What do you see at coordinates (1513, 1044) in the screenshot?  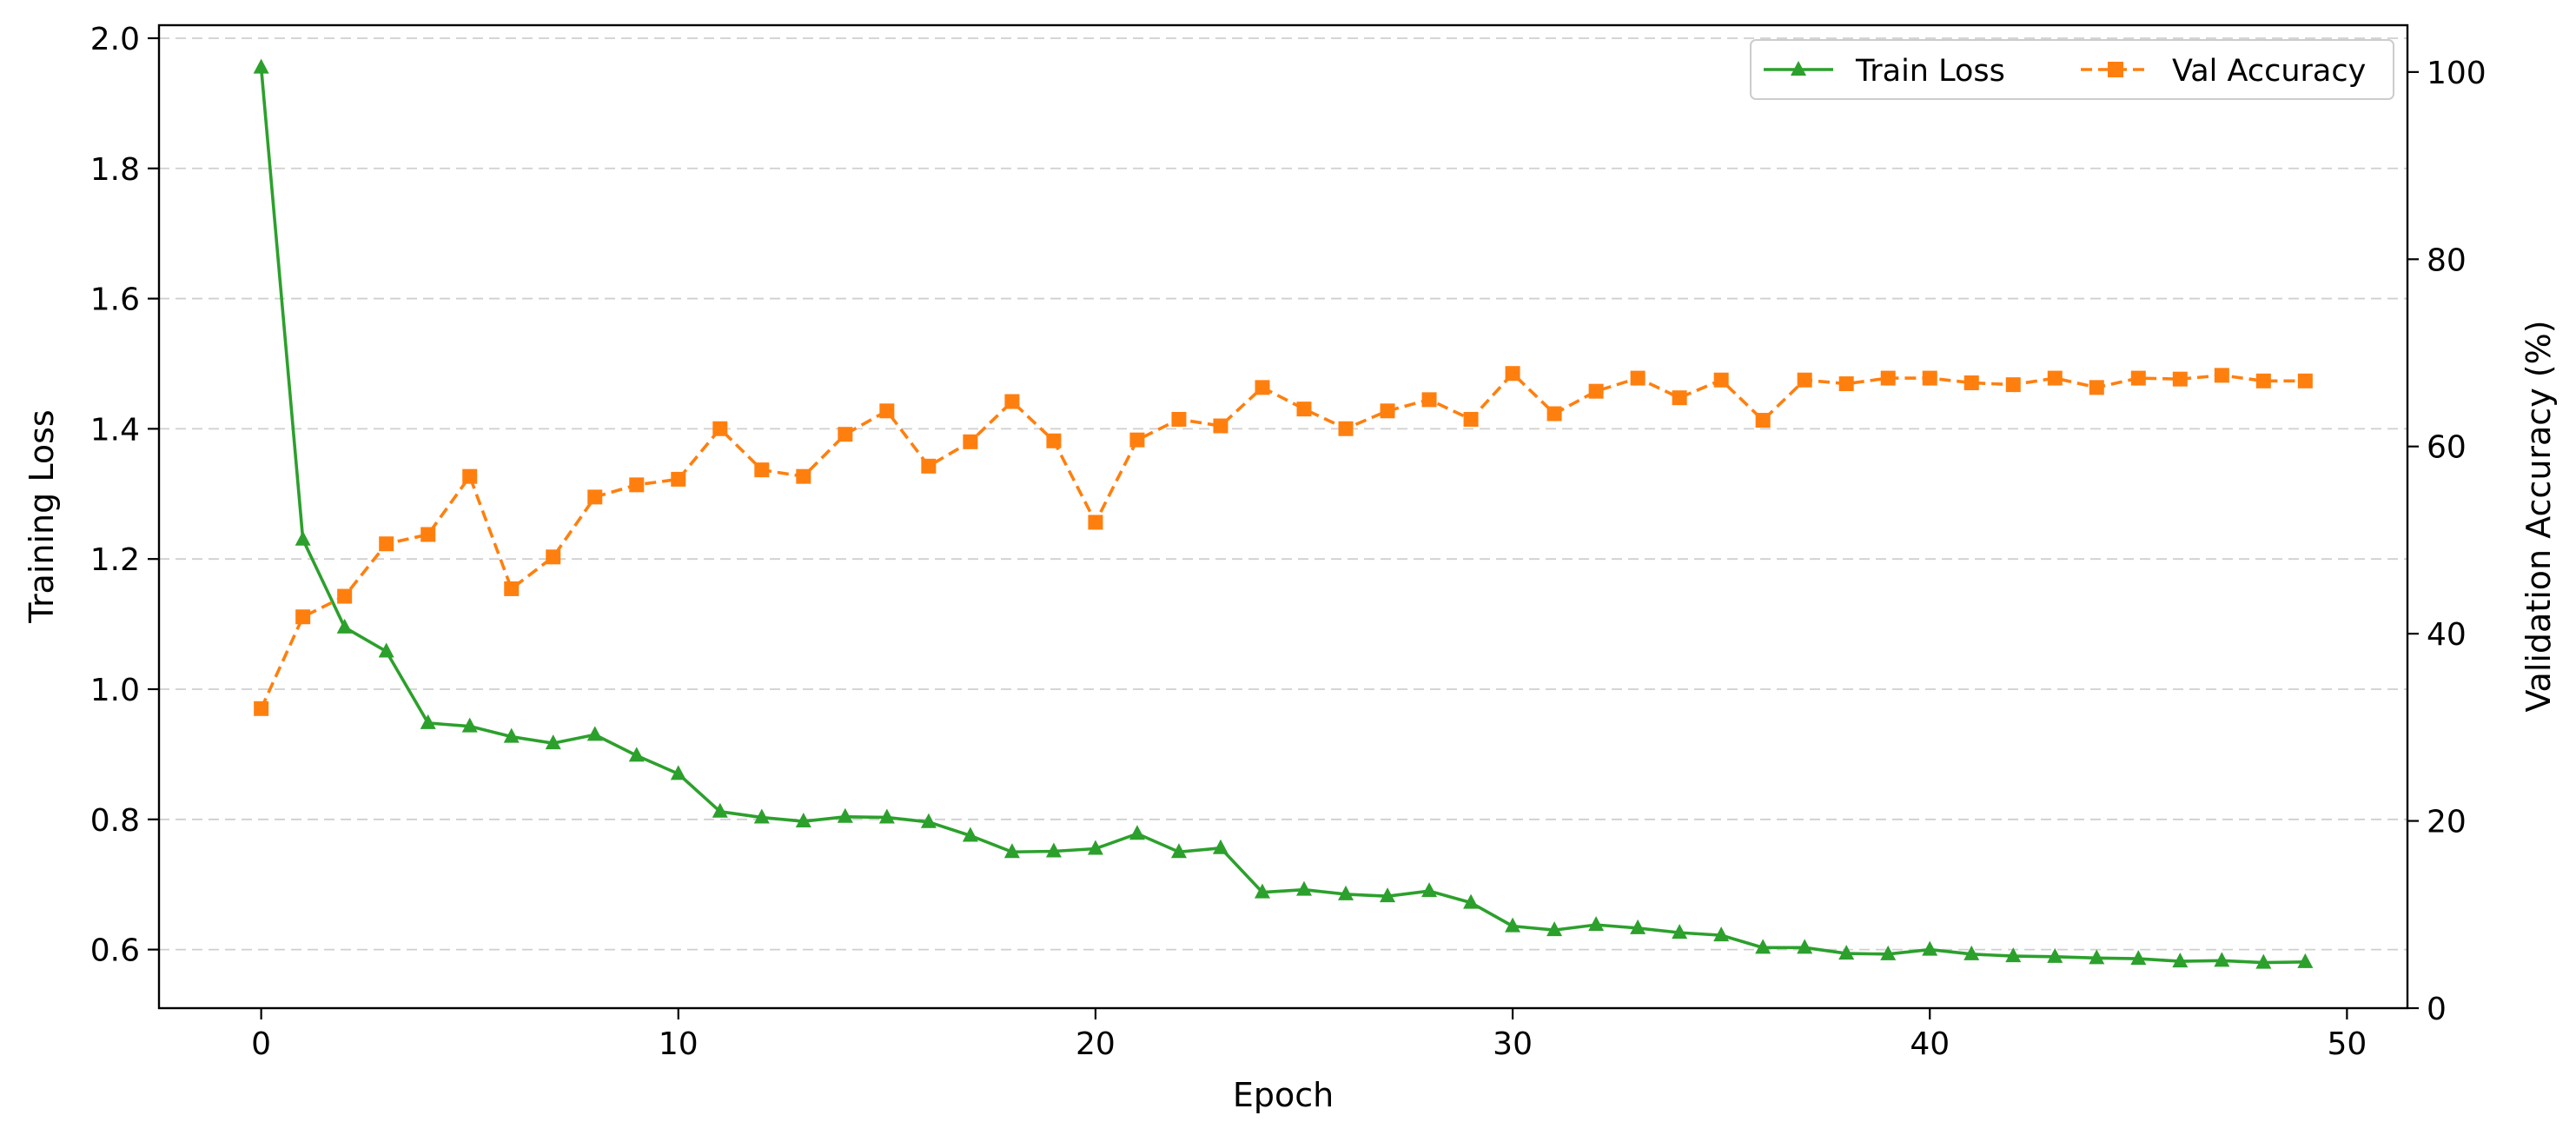 I see `x-tick-label-3: 30` at bounding box center [1513, 1044].